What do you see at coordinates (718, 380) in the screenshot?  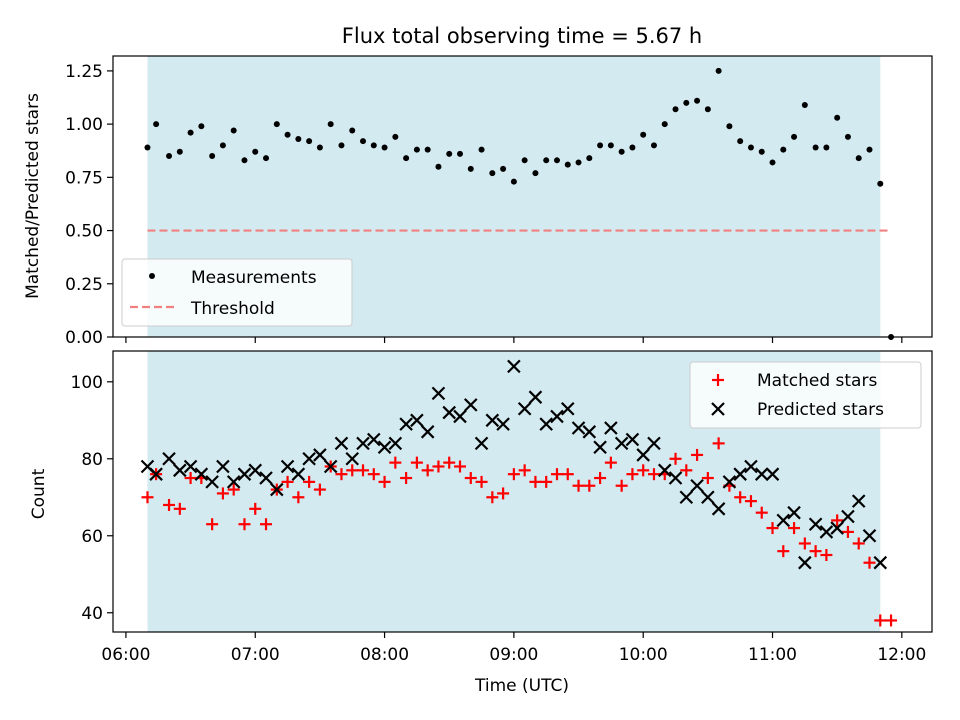 I see `matched-legend-marker` at bounding box center [718, 380].